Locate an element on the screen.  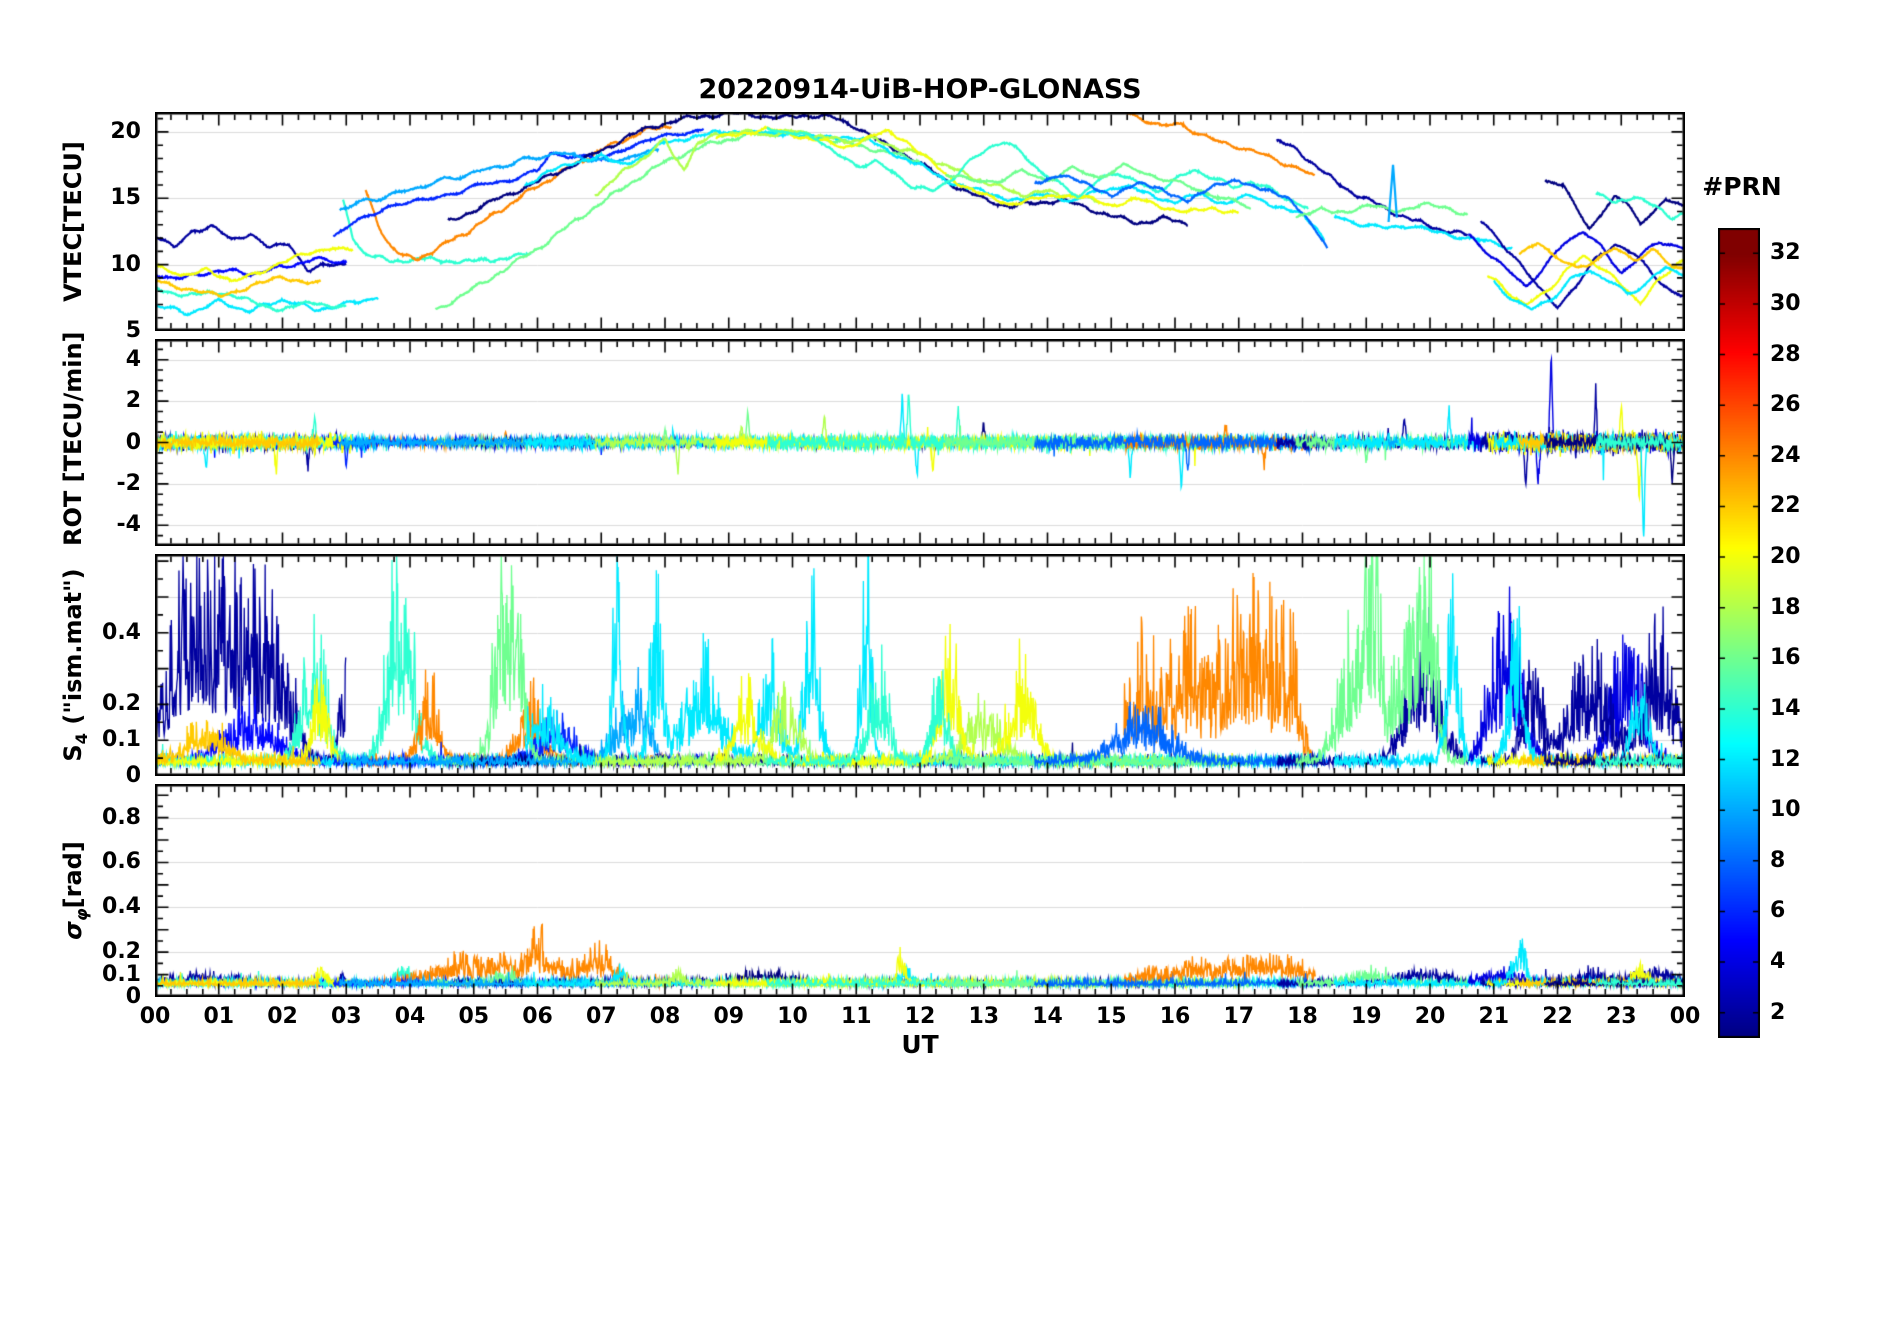
x-tick-label: 15 is located at coordinates (1111, 1016).